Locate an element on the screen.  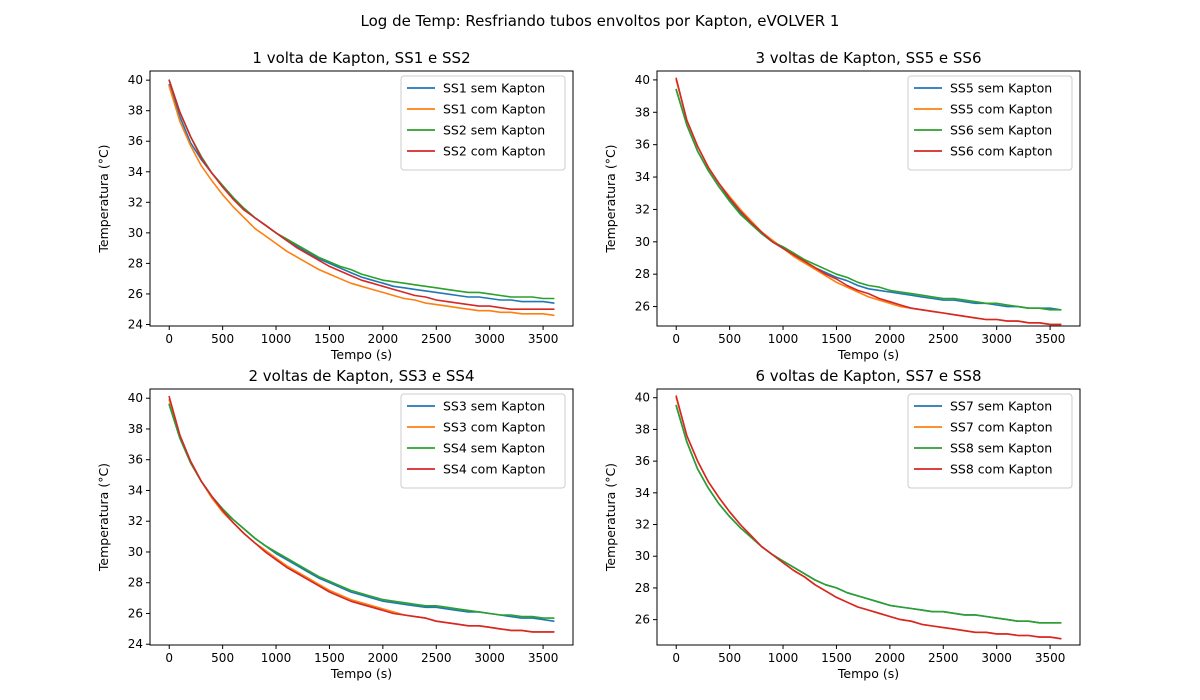
series-line-ss6-sem-kapton is located at coordinates (868, 199).